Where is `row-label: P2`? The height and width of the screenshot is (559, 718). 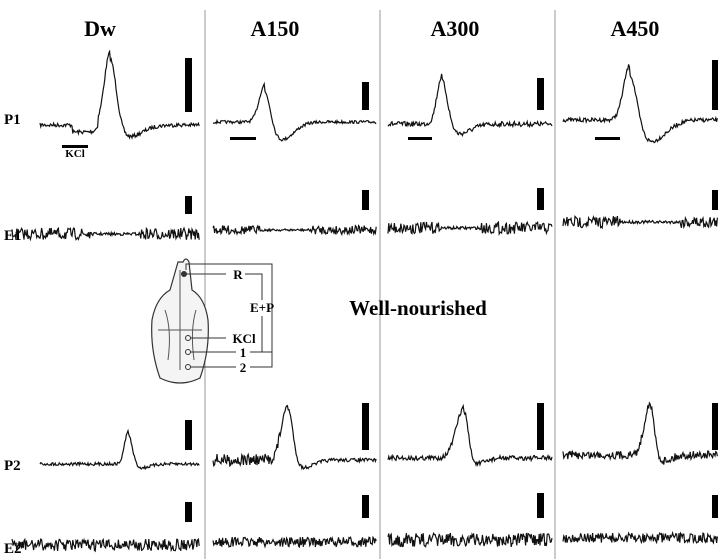
row-label: P2 is located at coordinates (12, 466).